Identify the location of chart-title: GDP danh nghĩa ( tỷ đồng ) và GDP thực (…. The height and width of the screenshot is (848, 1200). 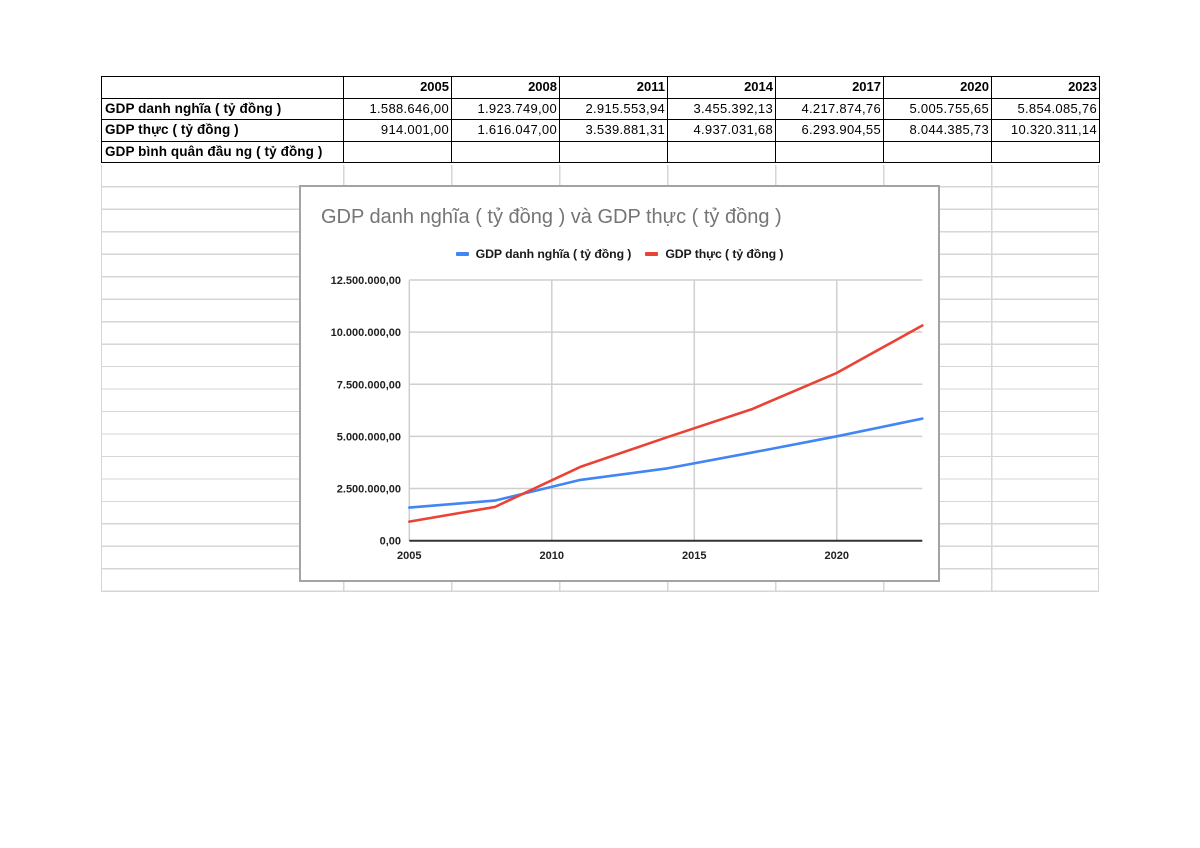
(551, 217).